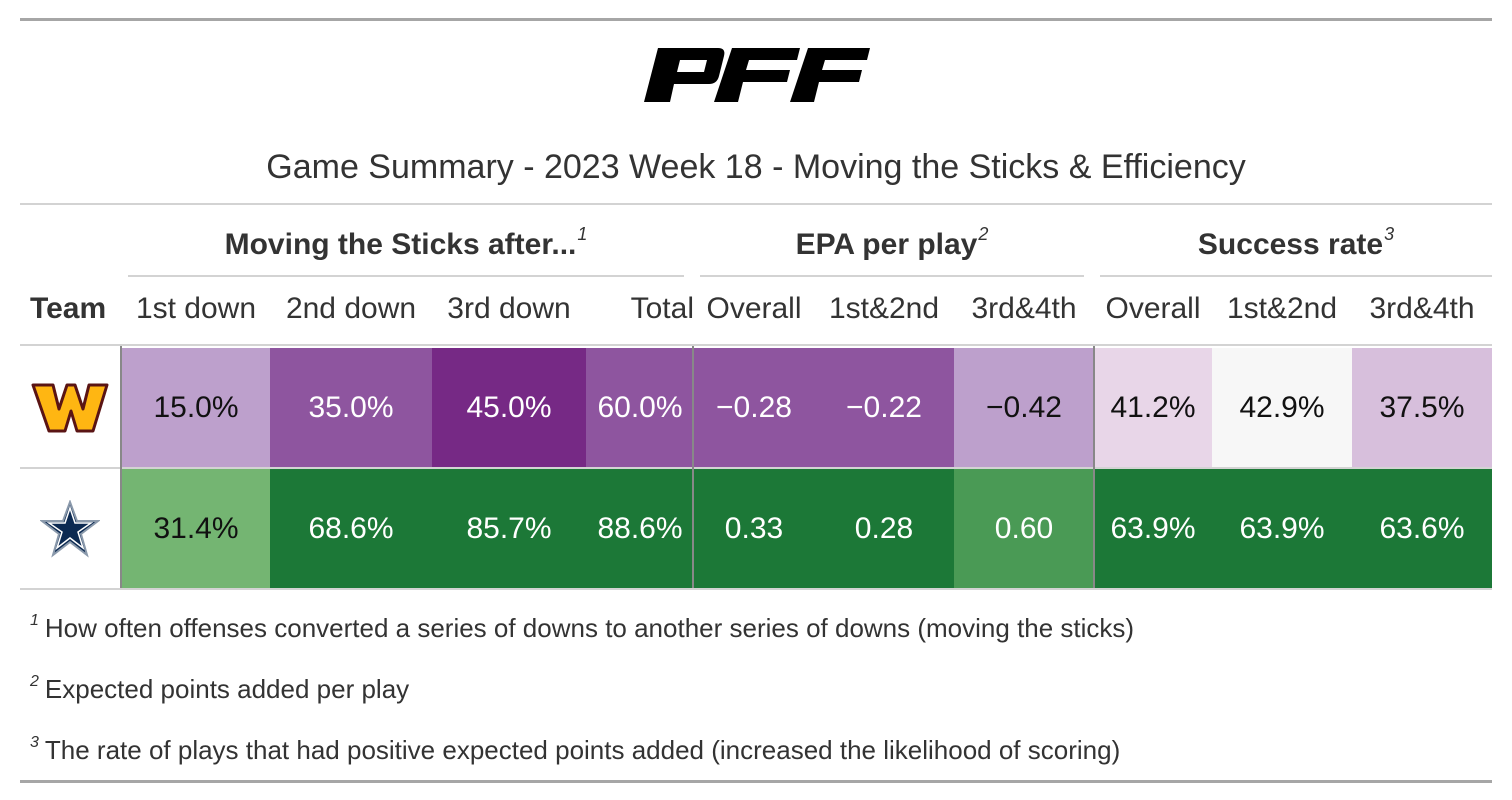  What do you see at coordinates (1024, 529) in the screenshot?
I see `data-cell: 0.60` at bounding box center [1024, 529].